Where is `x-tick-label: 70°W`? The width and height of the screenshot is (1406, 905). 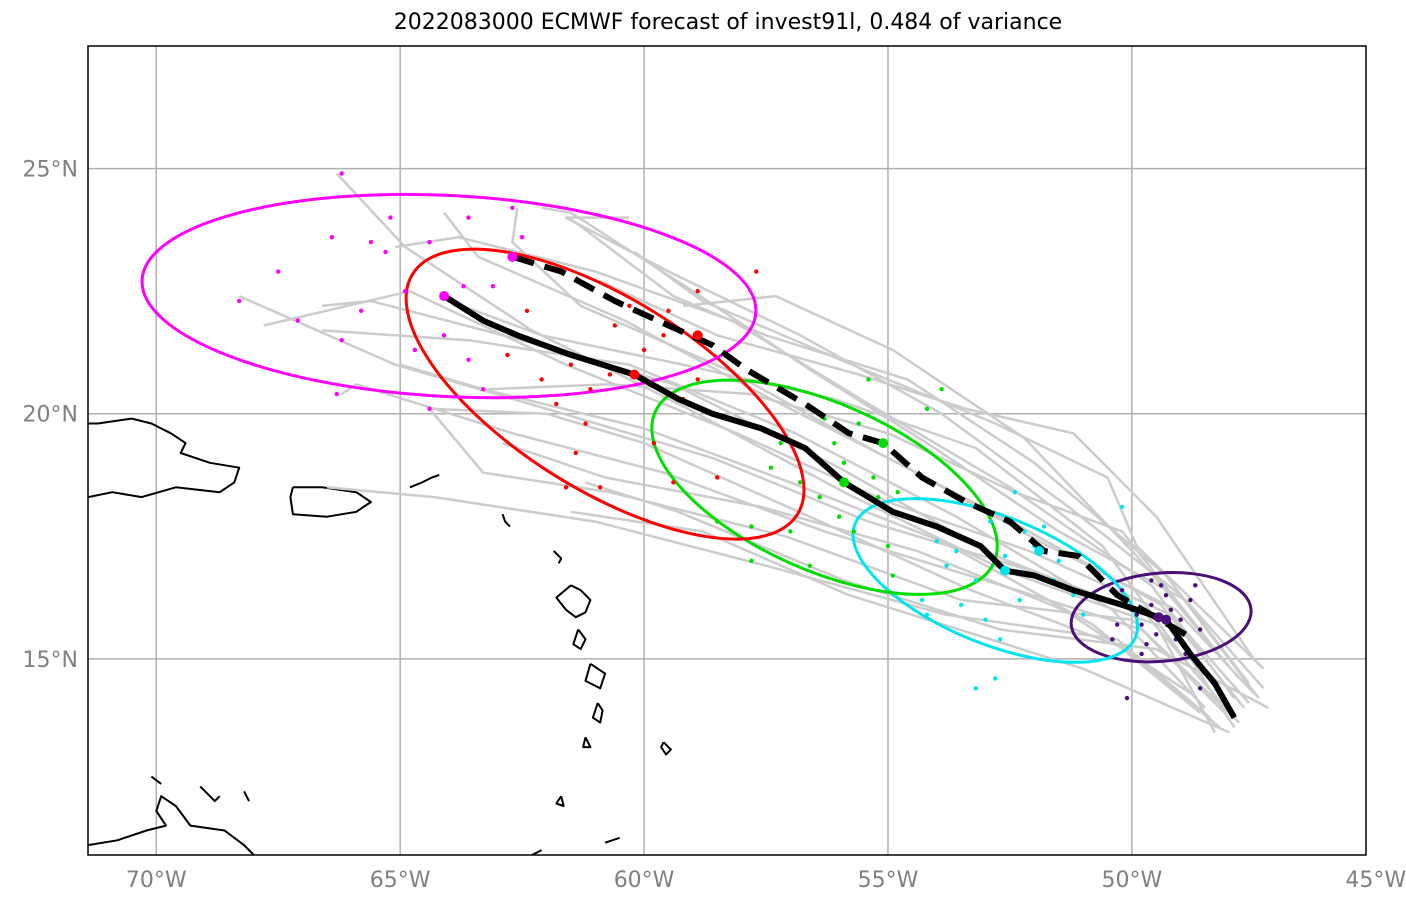
x-tick-label: 70°W is located at coordinates (156, 880).